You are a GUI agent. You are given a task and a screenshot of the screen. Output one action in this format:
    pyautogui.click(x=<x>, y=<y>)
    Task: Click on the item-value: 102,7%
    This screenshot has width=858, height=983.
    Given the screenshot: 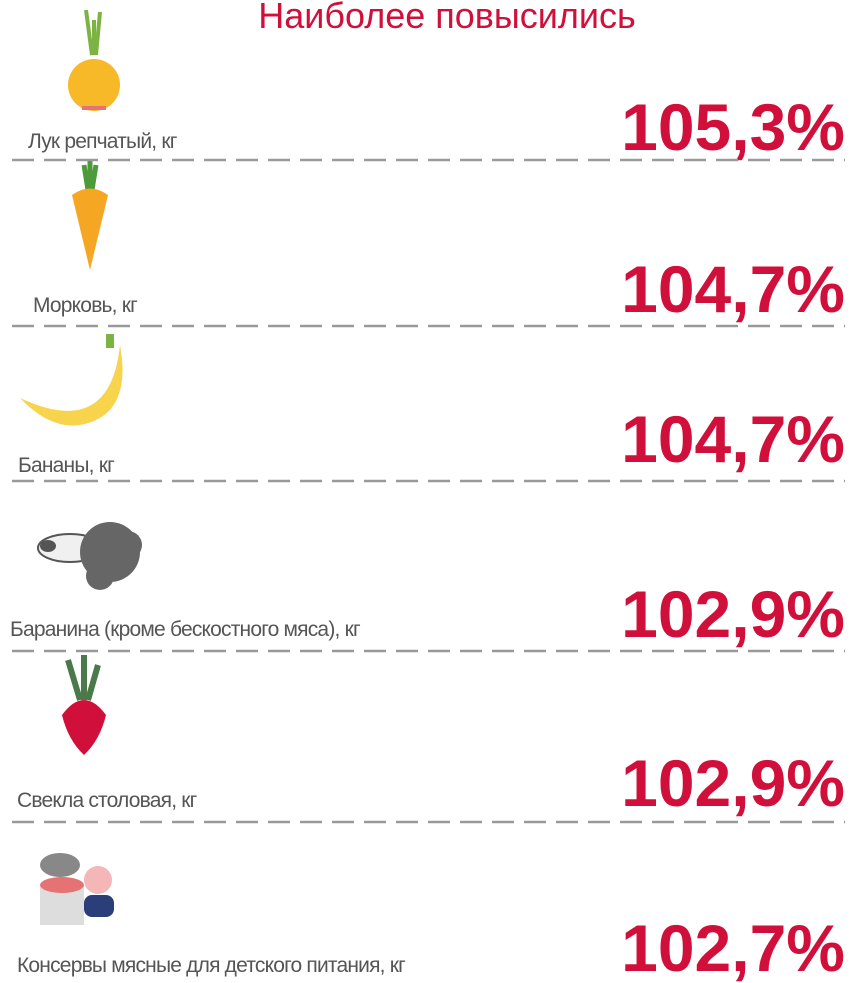 What is the action you would take?
    pyautogui.click(x=733, y=947)
    